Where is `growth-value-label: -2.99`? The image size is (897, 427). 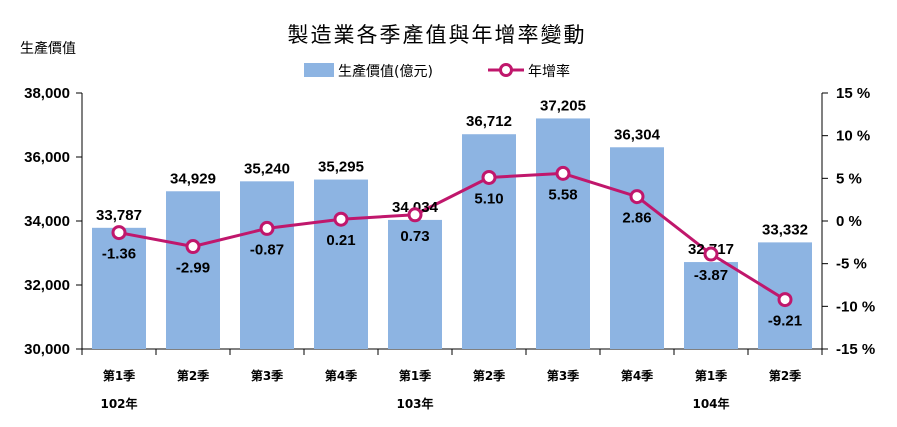
growth-value-label: -2.99 is located at coordinates (193, 268).